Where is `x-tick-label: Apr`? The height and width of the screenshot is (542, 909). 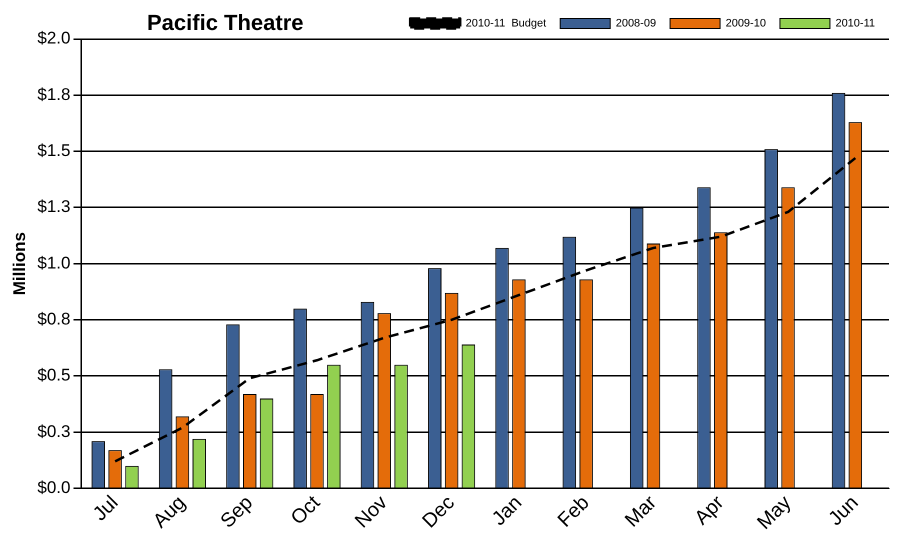
x-tick-label: Apr is located at coordinates (709, 510).